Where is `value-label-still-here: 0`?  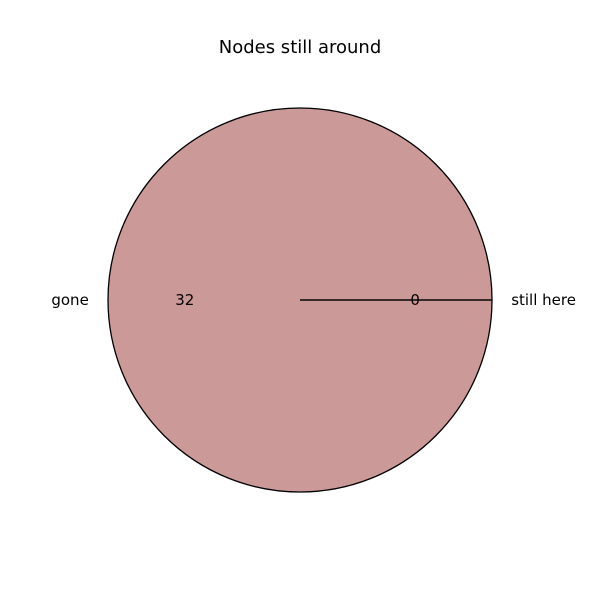
value-label-still-here: 0 is located at coordinates (415, 300).